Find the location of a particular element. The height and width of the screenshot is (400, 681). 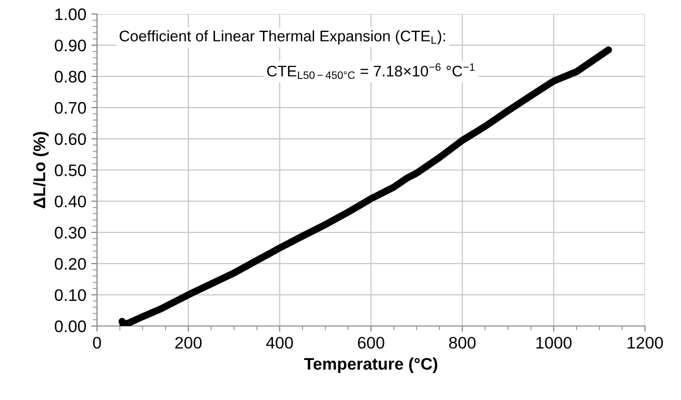

x-tick-label: 600 is located at coordinates (371, 342).